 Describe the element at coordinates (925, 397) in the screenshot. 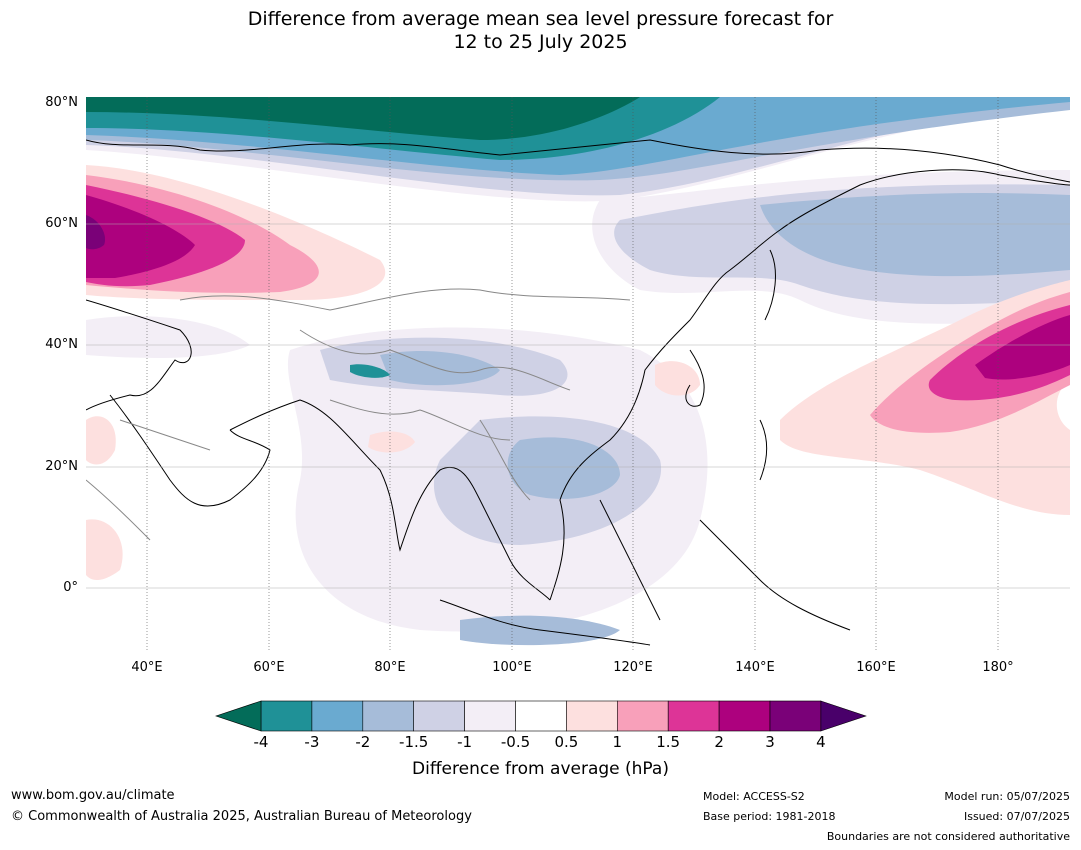

I see `north-pacific-high-anomaly` at that location.